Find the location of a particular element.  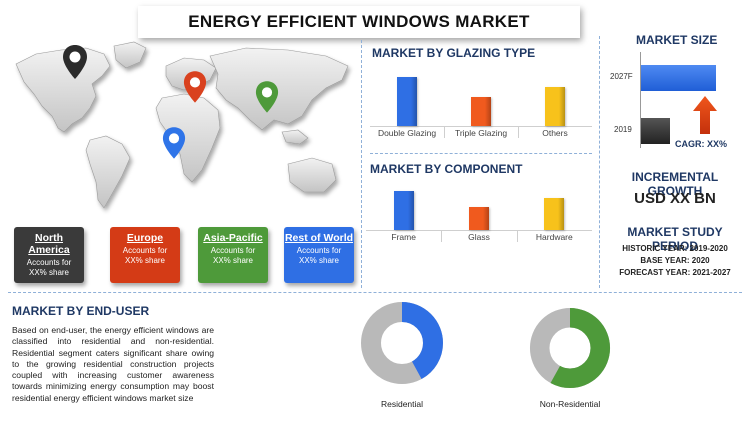

glazing-bar-double-glazing is located at coordinates (407, 101).